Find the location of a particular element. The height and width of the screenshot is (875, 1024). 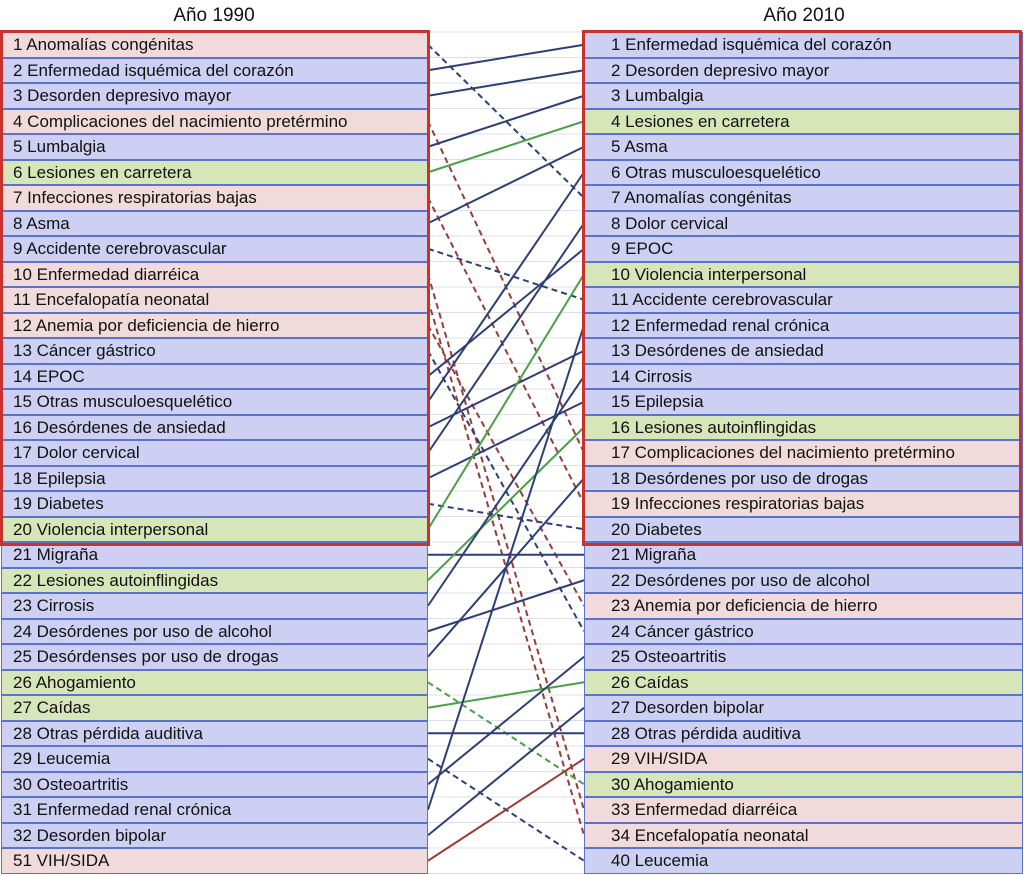

left-rank-row-2: 2 Enfermedad isquémica del corazón is located at coordinates (214, 70).